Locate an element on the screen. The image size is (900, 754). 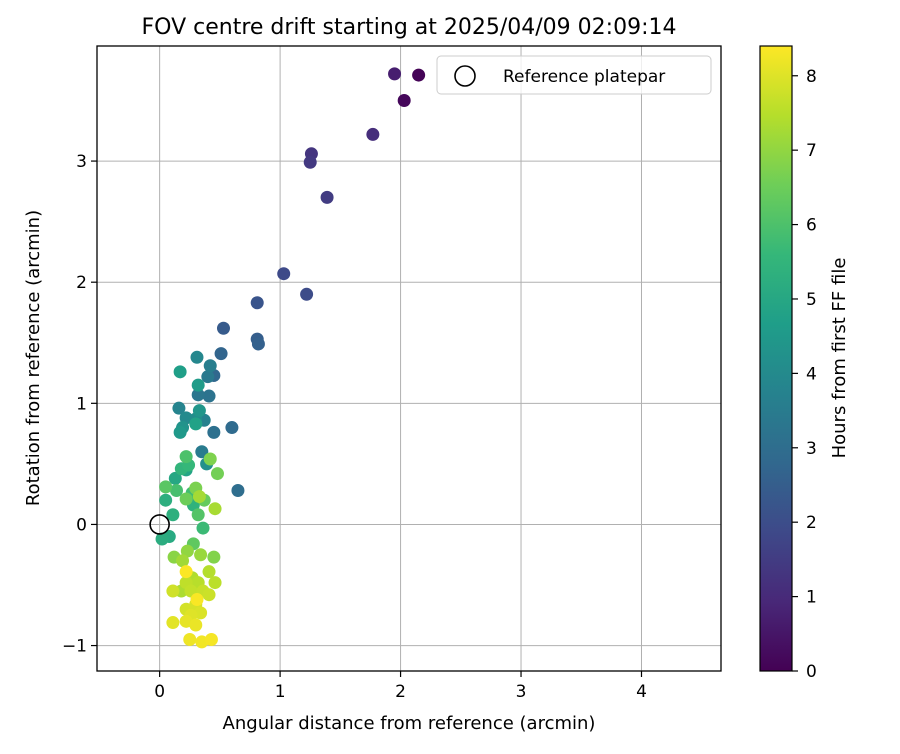
legend-label: Reference platepar is located at coordinates (584, 77).